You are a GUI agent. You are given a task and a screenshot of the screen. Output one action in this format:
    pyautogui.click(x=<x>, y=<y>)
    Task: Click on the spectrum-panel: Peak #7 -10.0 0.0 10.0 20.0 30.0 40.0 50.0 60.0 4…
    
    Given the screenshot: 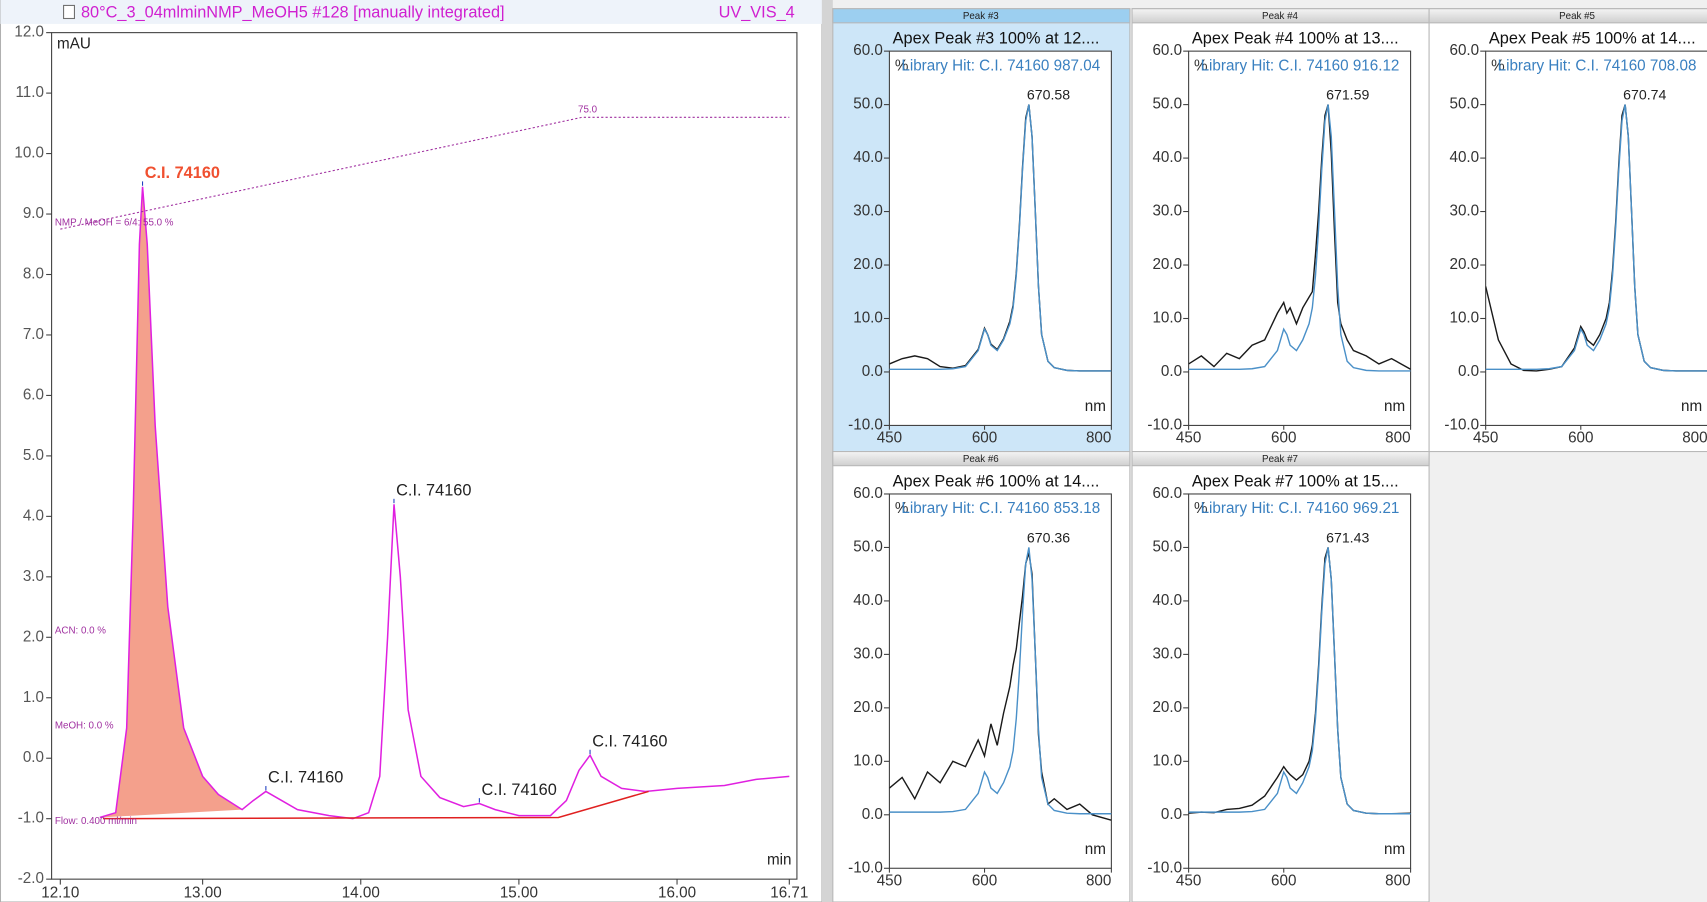 What is the action you would take?
    pyautogui.click(x=1280, y=676)
    